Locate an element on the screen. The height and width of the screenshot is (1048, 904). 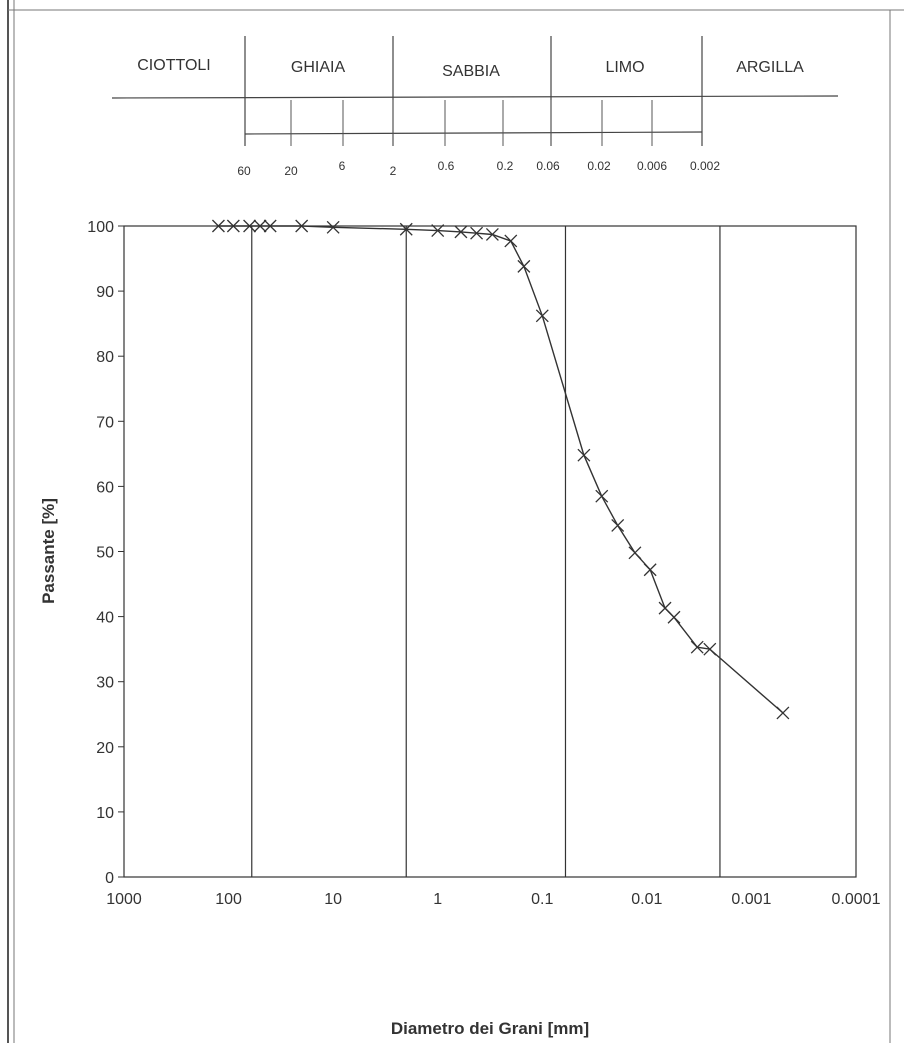
x-tick-label: 0.001 is located at coordinates (751, 899).